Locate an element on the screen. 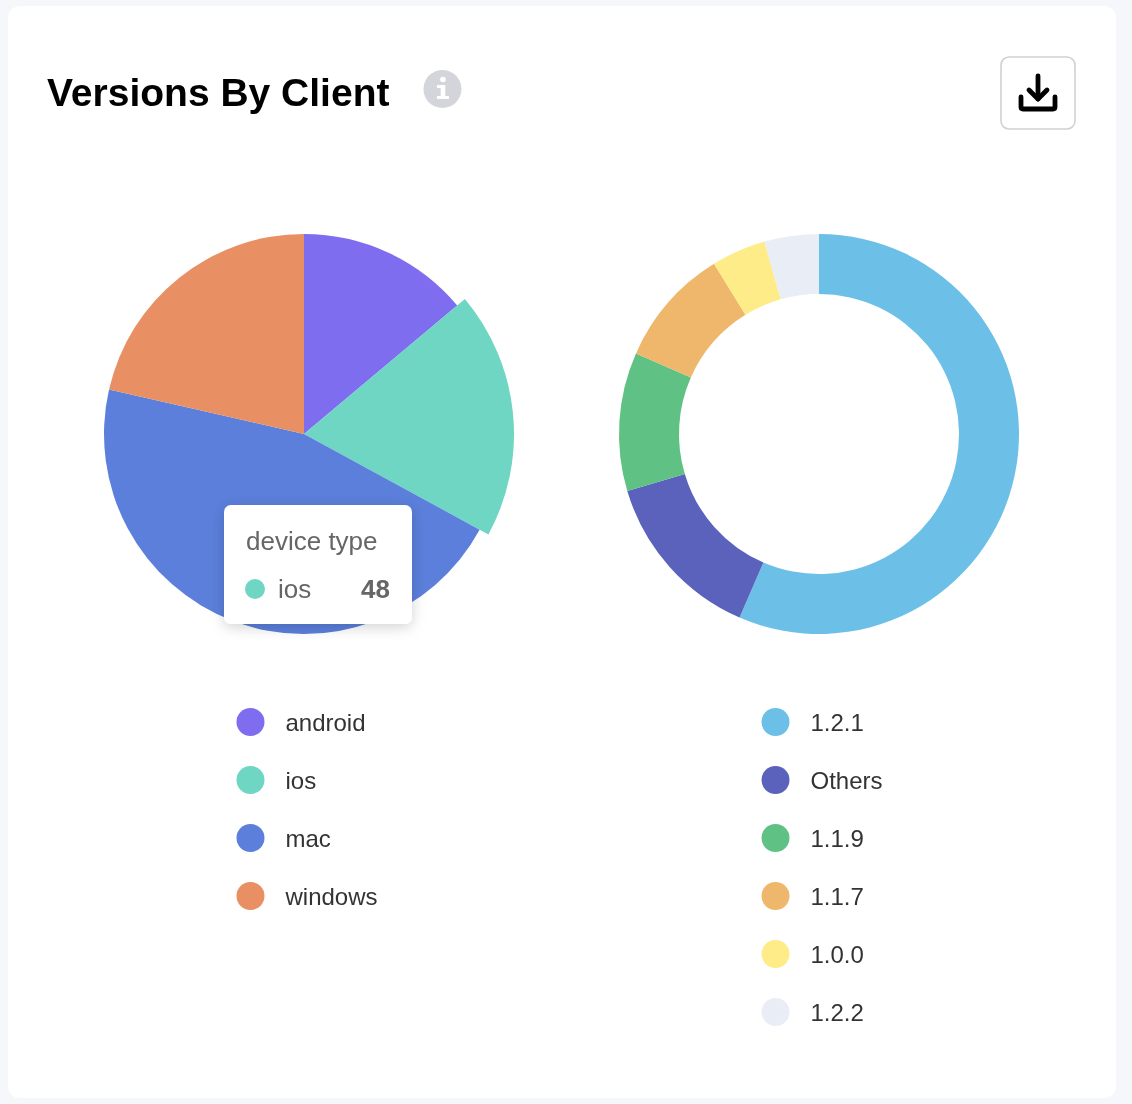 The image size is (1132, 1104). legend-label: 1.2.1 is located at coordinates (837, 722).